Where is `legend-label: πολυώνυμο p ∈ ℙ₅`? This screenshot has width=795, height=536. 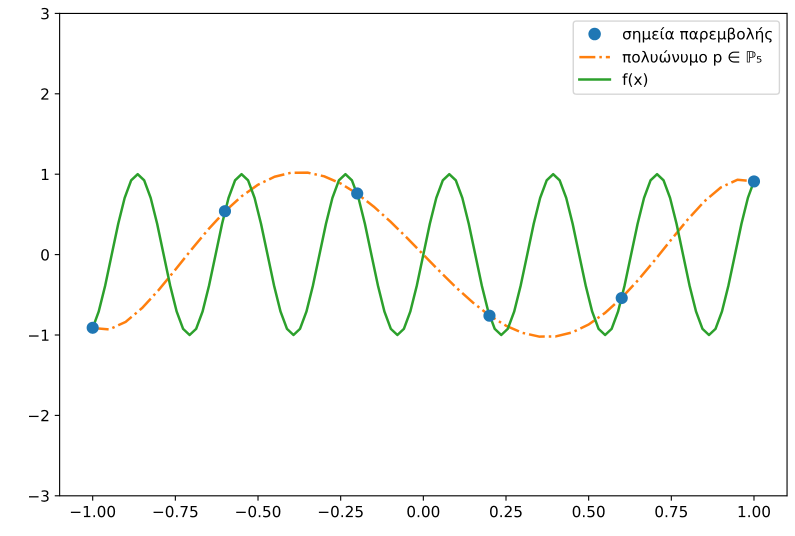
legend-label: πολυώνυμο p ∈ ℙ₅ is located at coordinates (692, 58).